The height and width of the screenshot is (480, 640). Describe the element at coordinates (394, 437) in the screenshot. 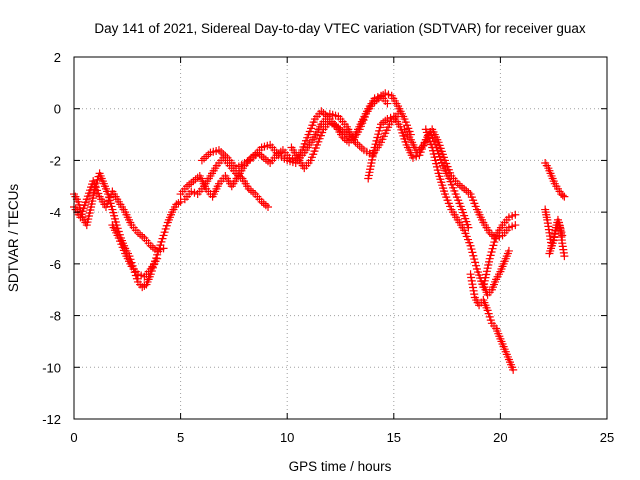

I see `x-tick-label: 15` at that location.